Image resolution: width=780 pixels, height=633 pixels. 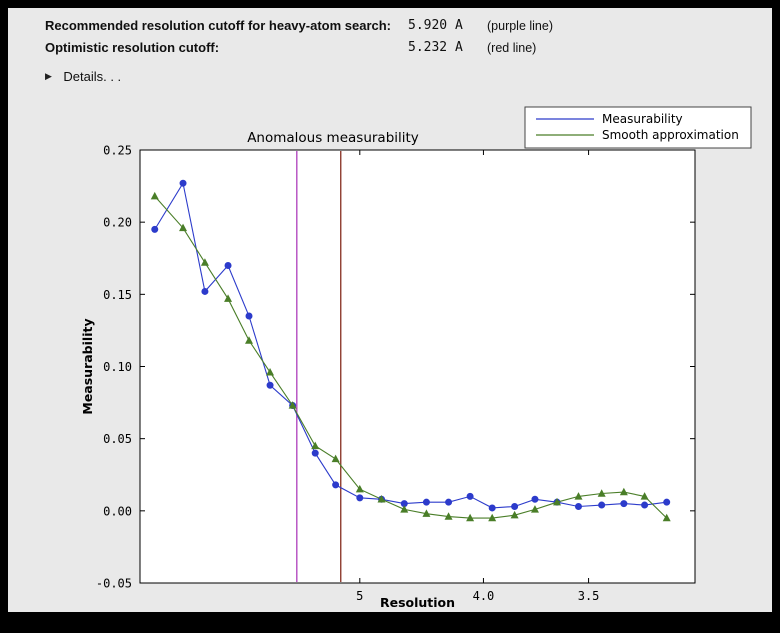 What do you see at coordinates (117, 151) in the screenshot?
I see `y-tick-label: 0.25` at bounding box center [117, 151].